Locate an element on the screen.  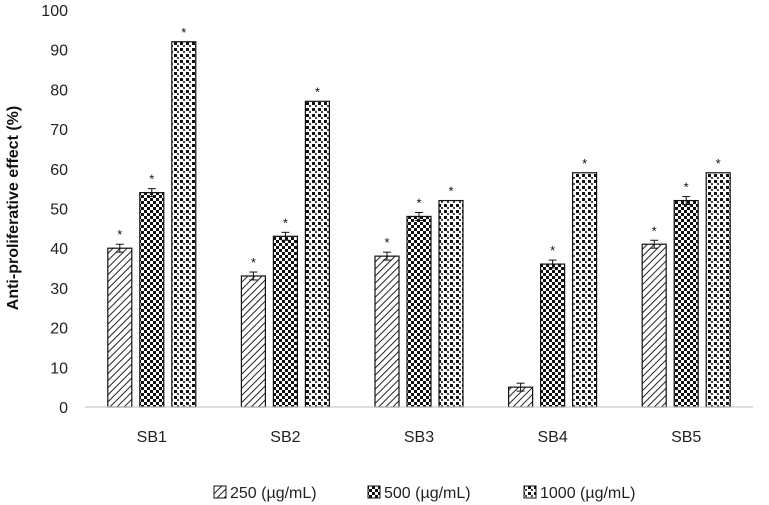
y-axis-label: Anti-proliferative effect (%) is located at coordinates (13, 208).